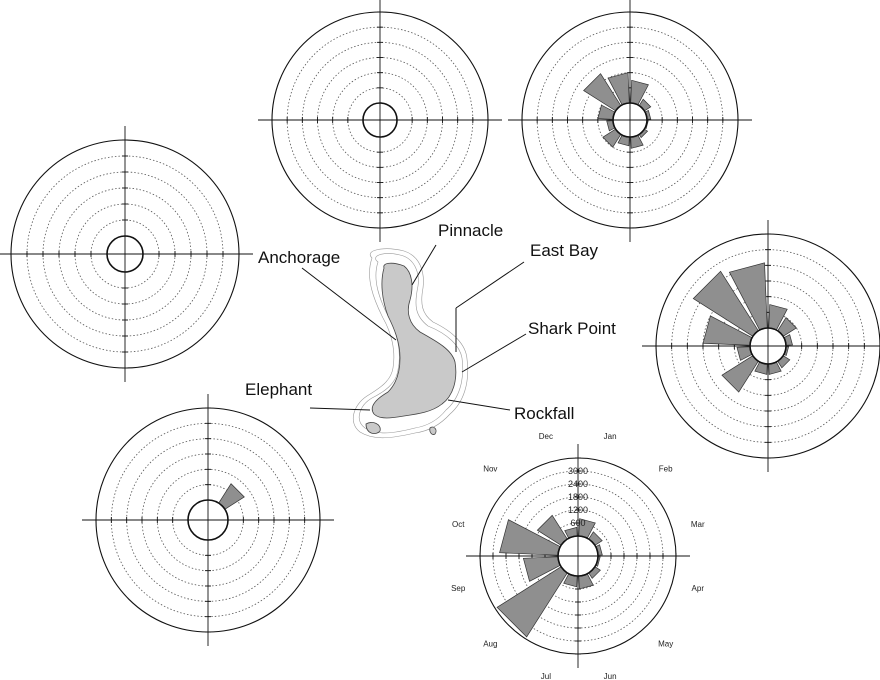  I want to click on island-contours, so click(411, 343).